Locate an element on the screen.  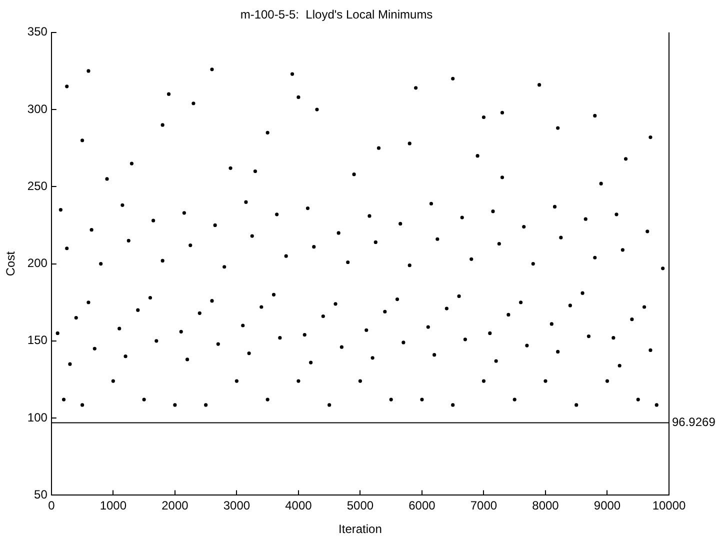
x-tick-label: 10000 is located at coordinates (669, 505).